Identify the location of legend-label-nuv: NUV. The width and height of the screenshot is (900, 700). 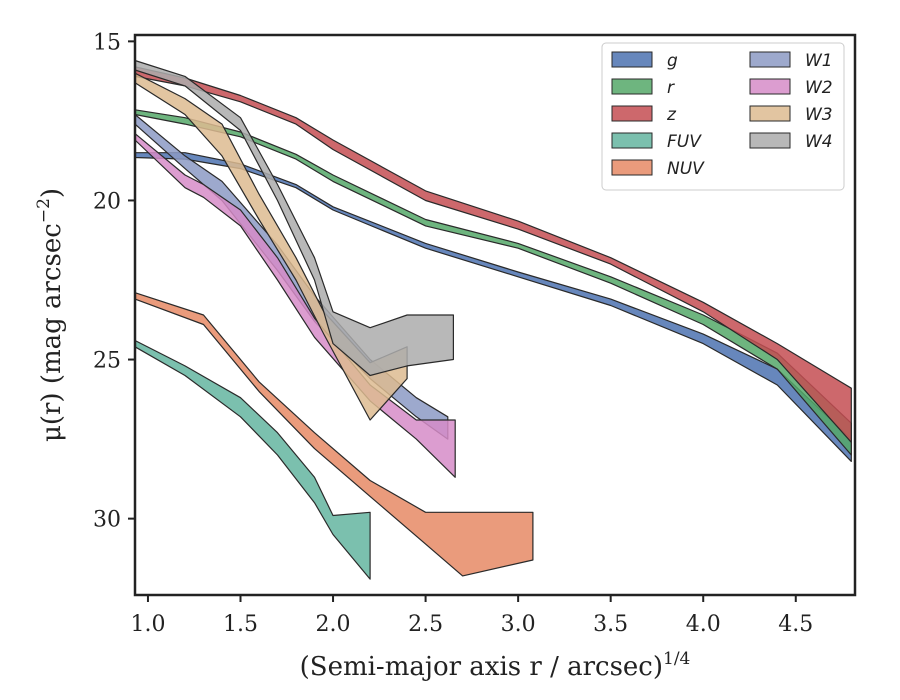
(686, 169).